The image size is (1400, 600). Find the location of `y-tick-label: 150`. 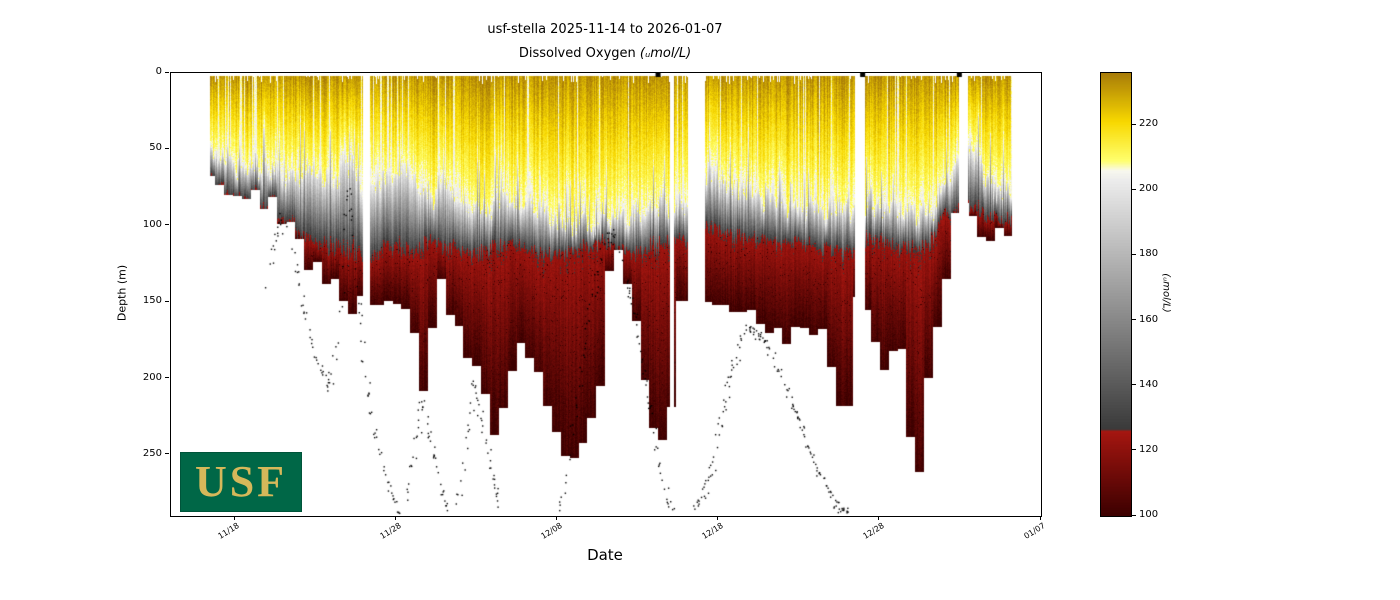

y-tick-label: 150 is located at coordinates (152, 301).